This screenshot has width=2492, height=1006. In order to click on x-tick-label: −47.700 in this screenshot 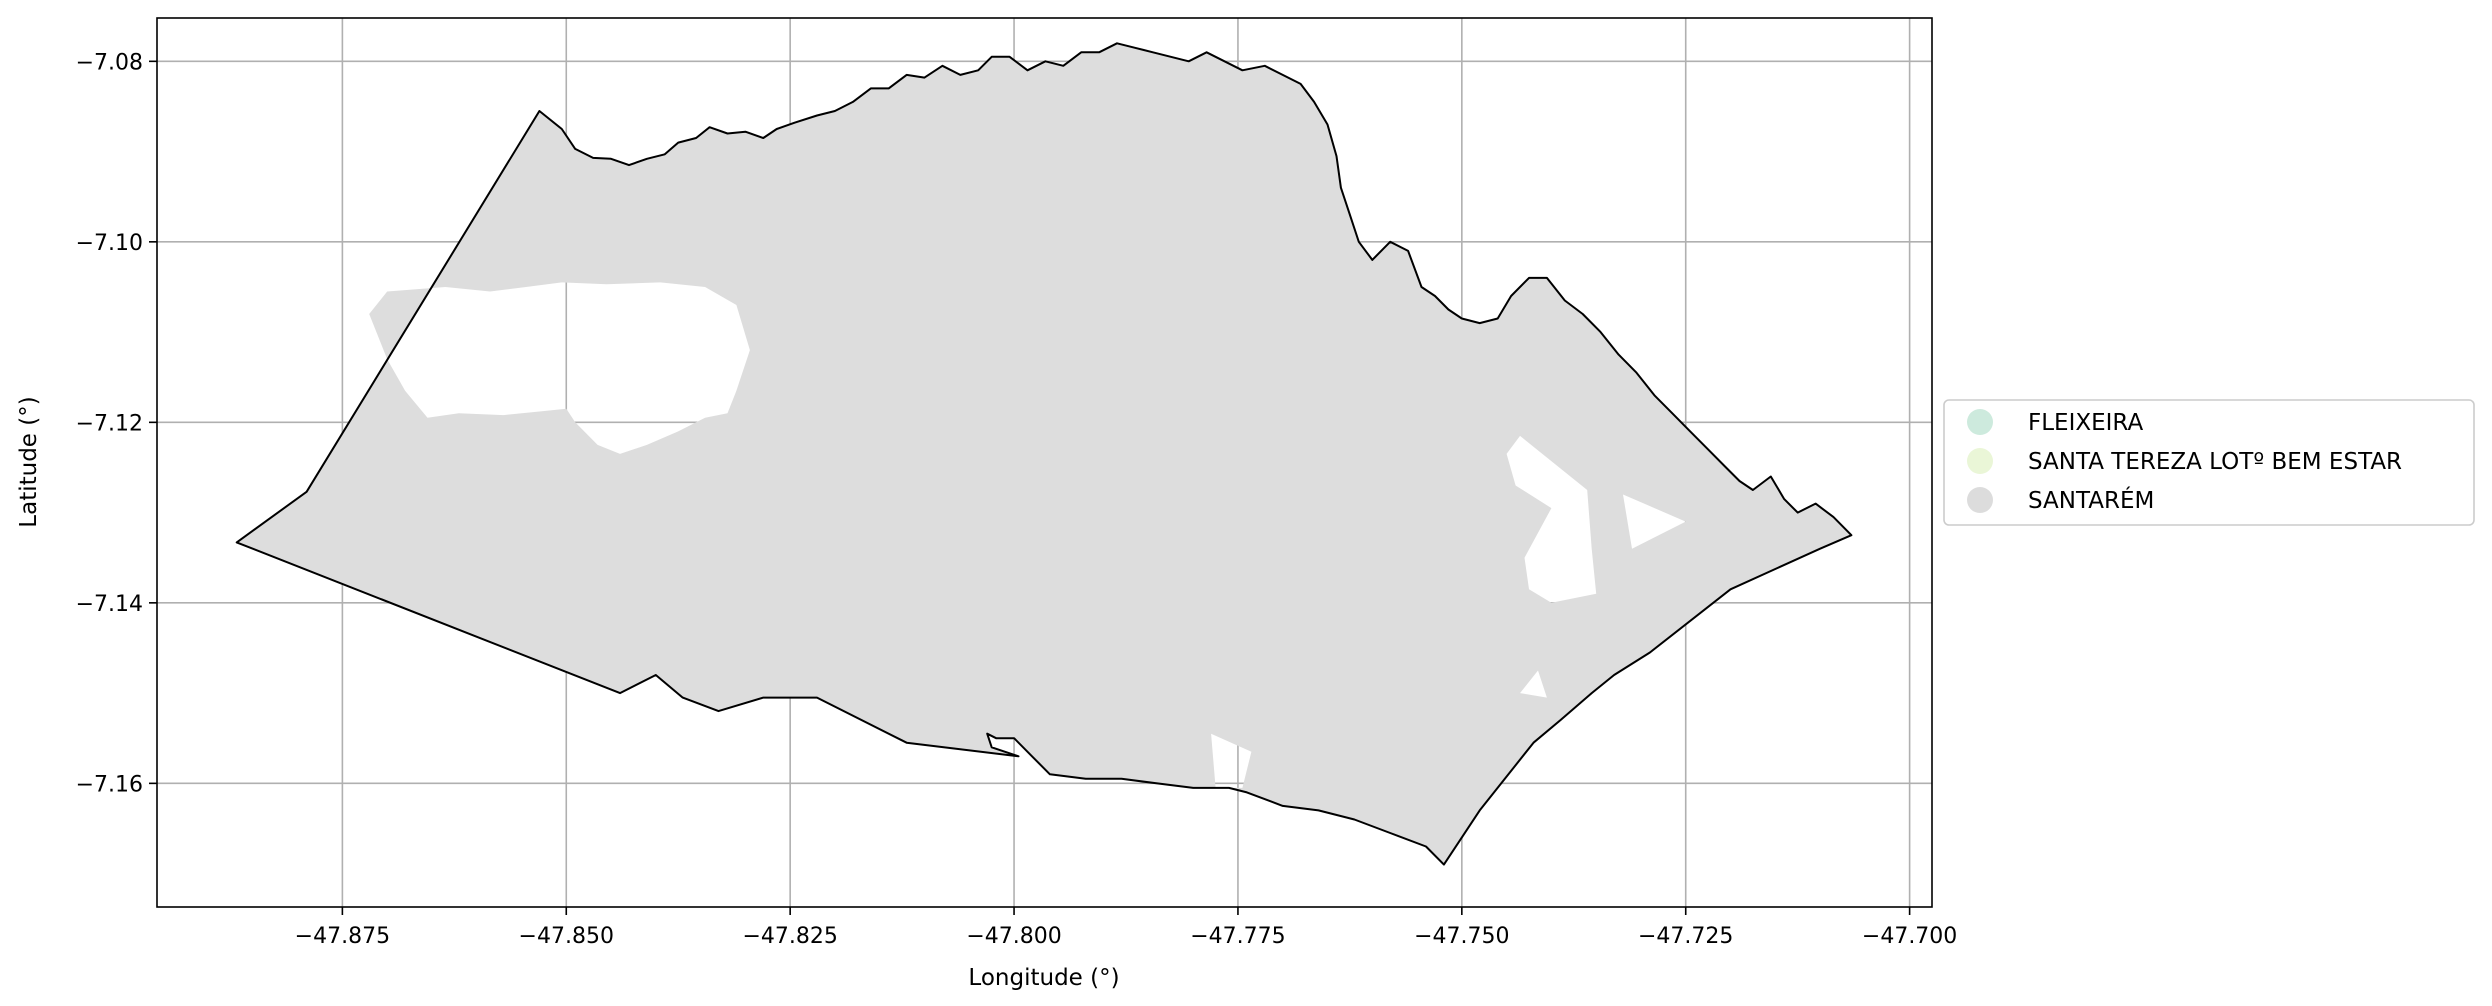, I will do `click(1909, 936)`.